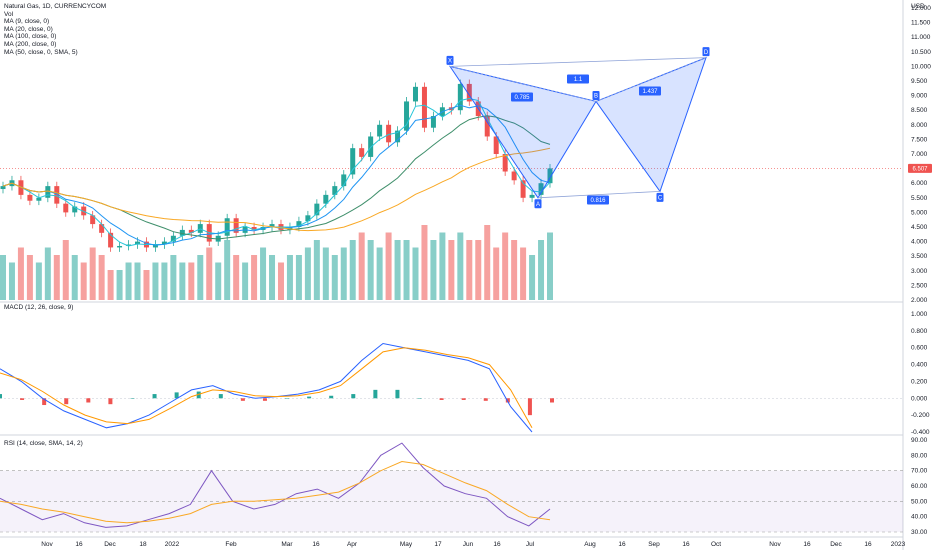 The height and width of the screenshot is (550, 932). What do you see at coordinates (287, 544) in the screenshot?
I see `time-tick-label: Mar` at bounding box center [287, 544].